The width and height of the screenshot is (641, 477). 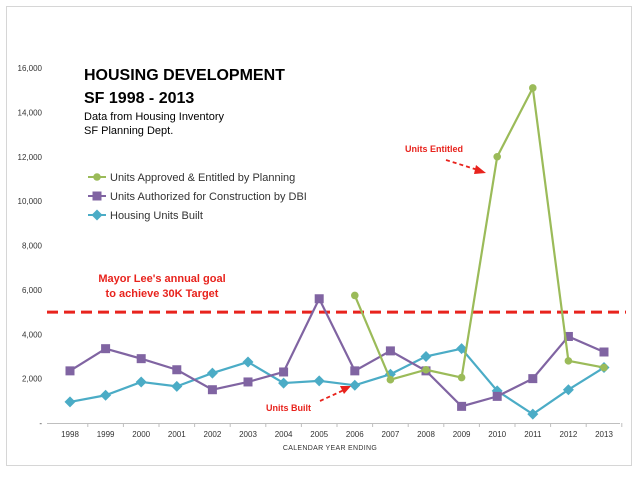 I want to click on x-tick-label: 2004, so click(x=284, y=434).